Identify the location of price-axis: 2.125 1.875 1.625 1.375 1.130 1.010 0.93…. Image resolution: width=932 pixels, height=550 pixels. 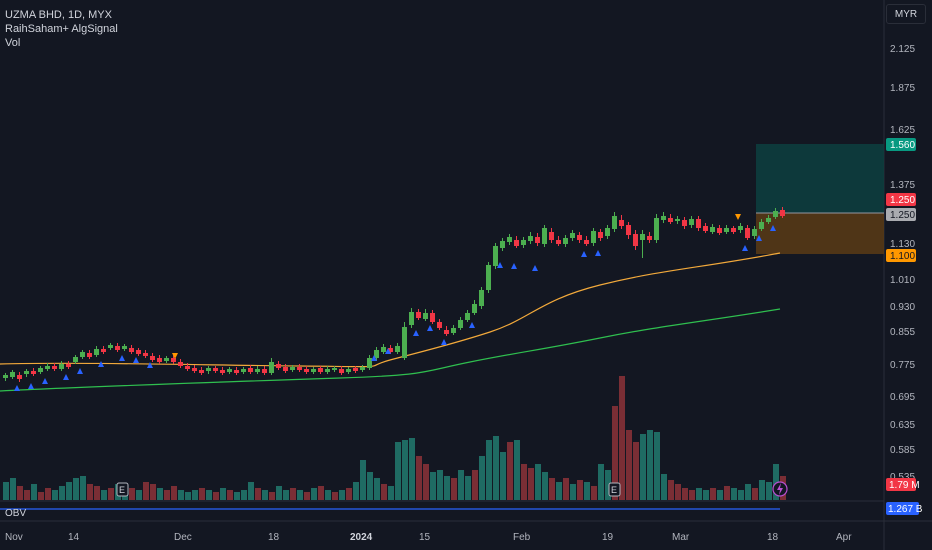
(902, 263).